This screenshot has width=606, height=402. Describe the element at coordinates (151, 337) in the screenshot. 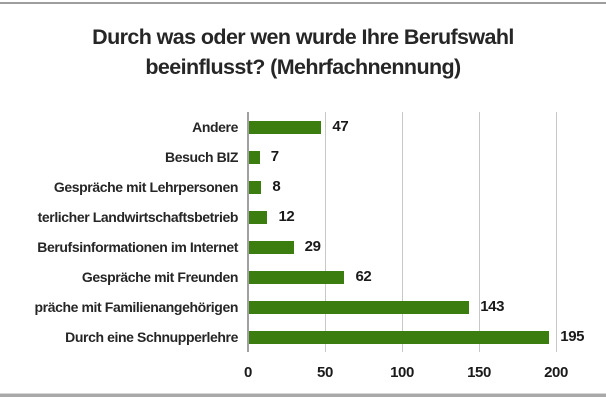

I see `category-label: Durch eine Schnupperlehre` at that location.